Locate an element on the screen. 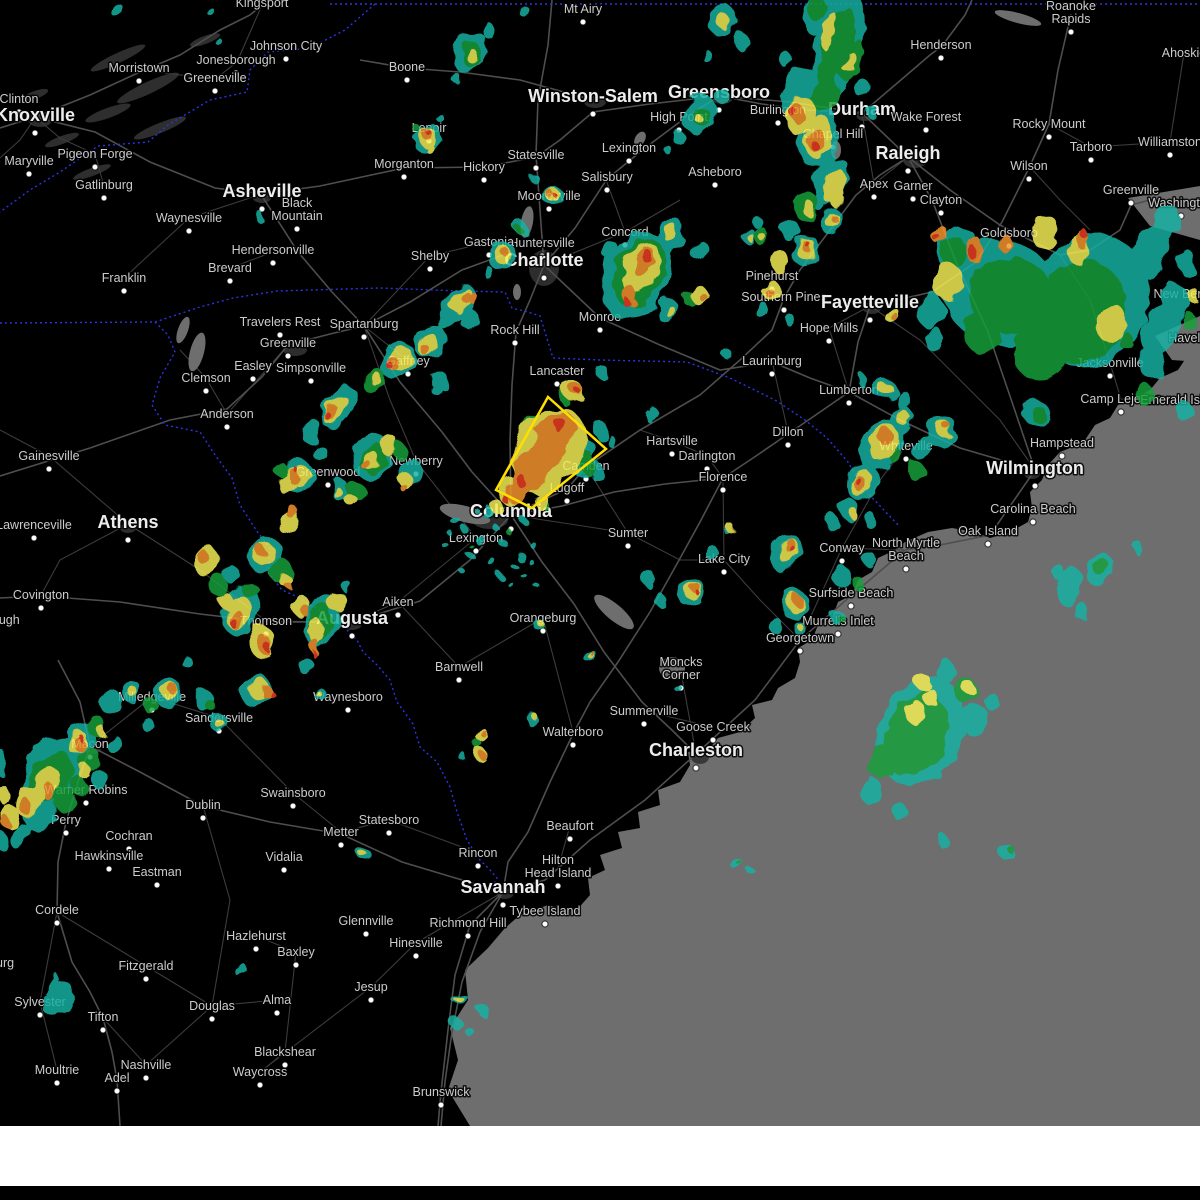 The width and height of the screenshot is (1200, 1200). city-label: Cochran is located at coordinates (128, 836).